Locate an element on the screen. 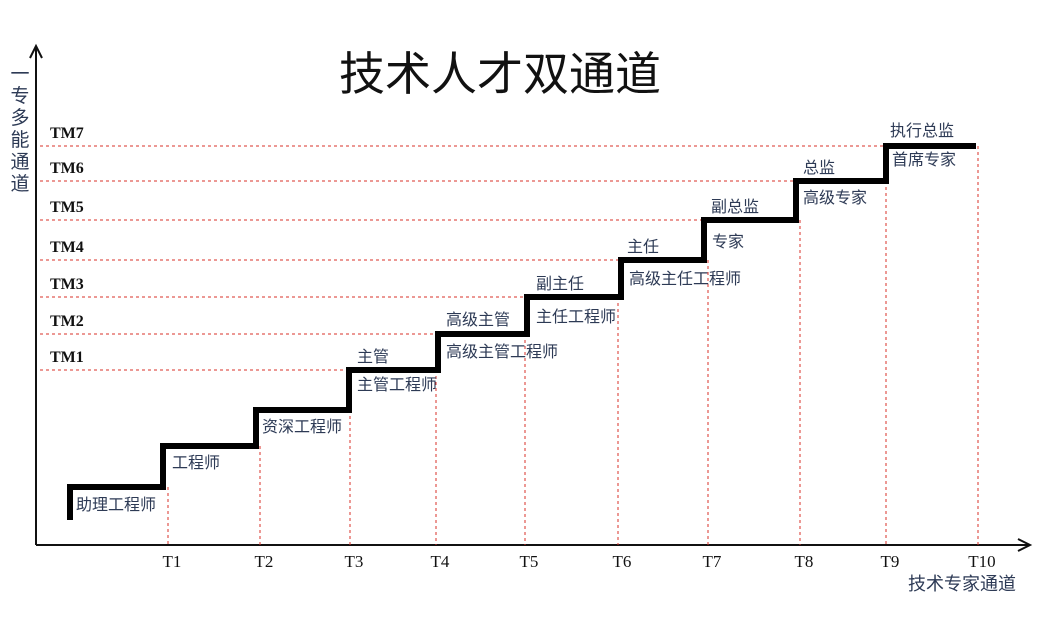 This screenshot has height=617, width=1047. tech-role-label: 高级主管工程师 is located at coordinates (502, 351).